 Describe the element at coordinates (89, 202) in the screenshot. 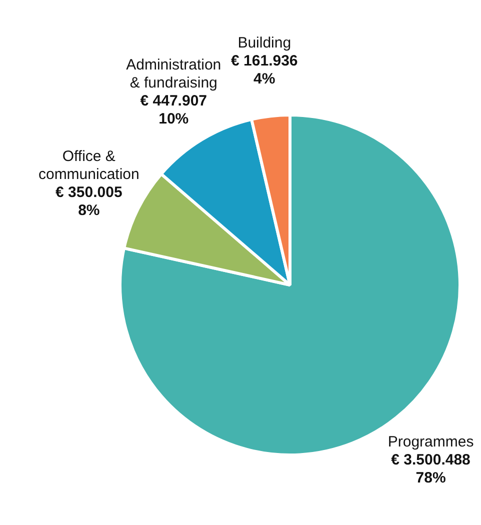

I see `data-label: € 350.005 8%` at that location.